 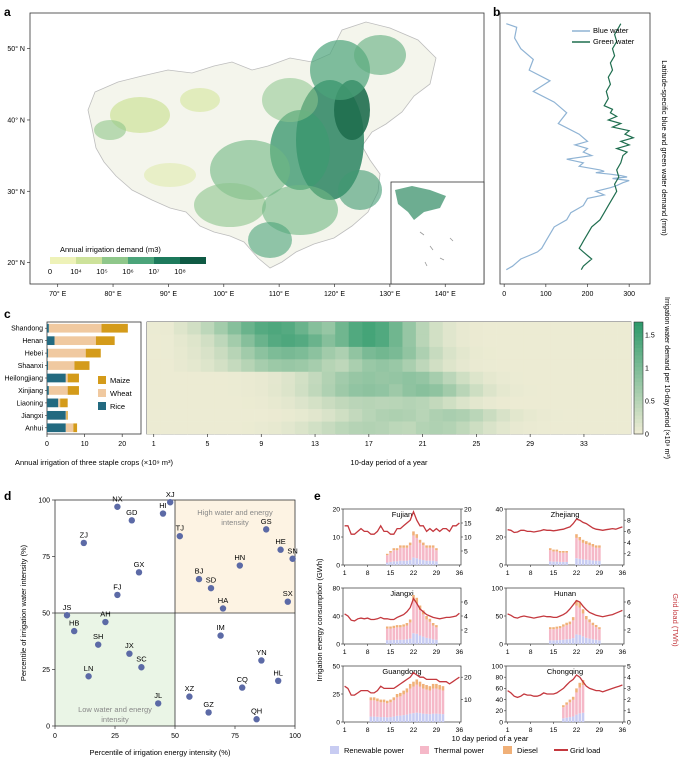 I want to click on e-left-tick-label: 20, so click(x=499, y=537).